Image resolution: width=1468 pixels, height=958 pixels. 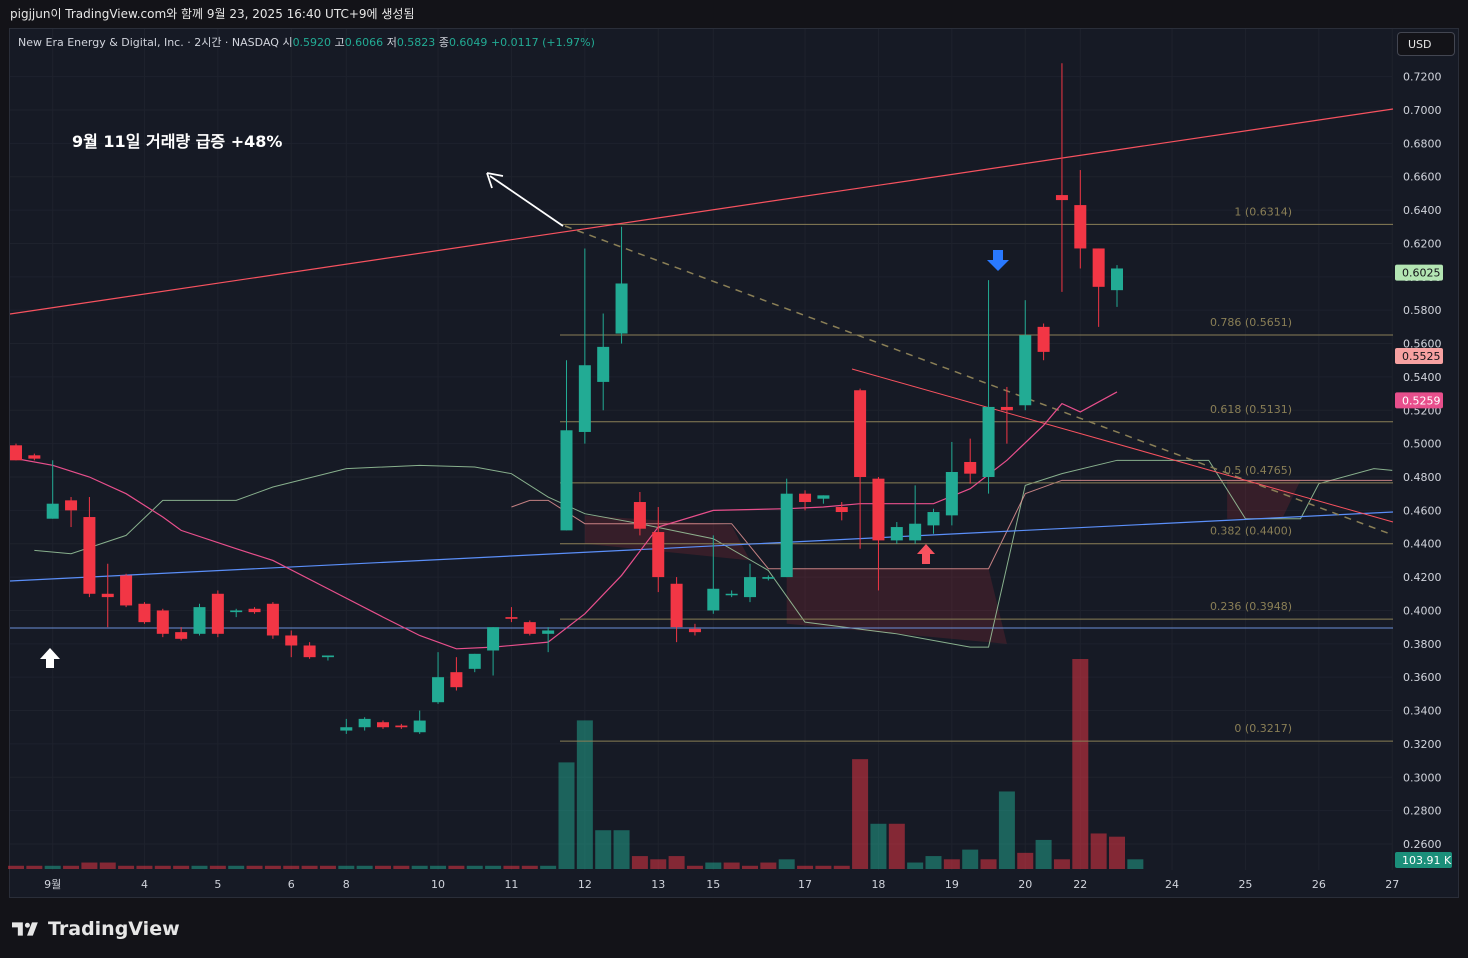 What do you see at coordinates (1421, 356) in the screenshot?
I see `price-badge: 0.5525` at bounding box center [1421, 356].